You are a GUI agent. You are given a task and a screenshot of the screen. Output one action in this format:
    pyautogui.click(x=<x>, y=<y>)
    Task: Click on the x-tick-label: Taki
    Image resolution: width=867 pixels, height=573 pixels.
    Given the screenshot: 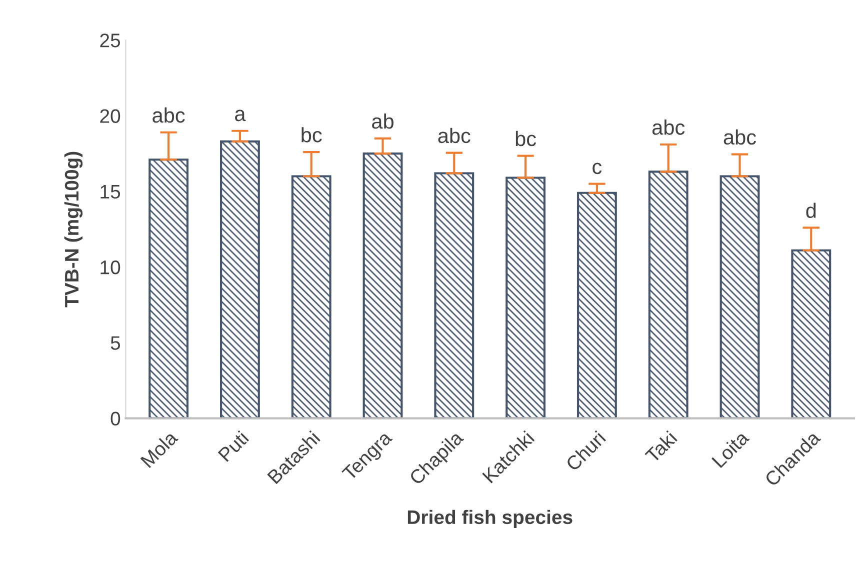 What is the action you would take?
    pyautogui.click(x=661, y=447)
    